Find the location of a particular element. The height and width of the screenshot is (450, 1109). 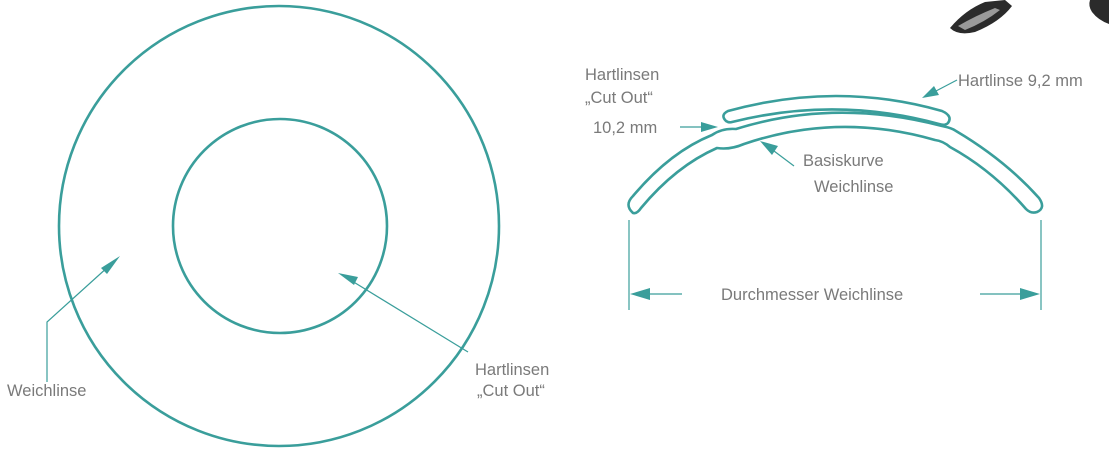

diameter-label: Durchmesser Weichlinse is located at coordinates (812, 295).